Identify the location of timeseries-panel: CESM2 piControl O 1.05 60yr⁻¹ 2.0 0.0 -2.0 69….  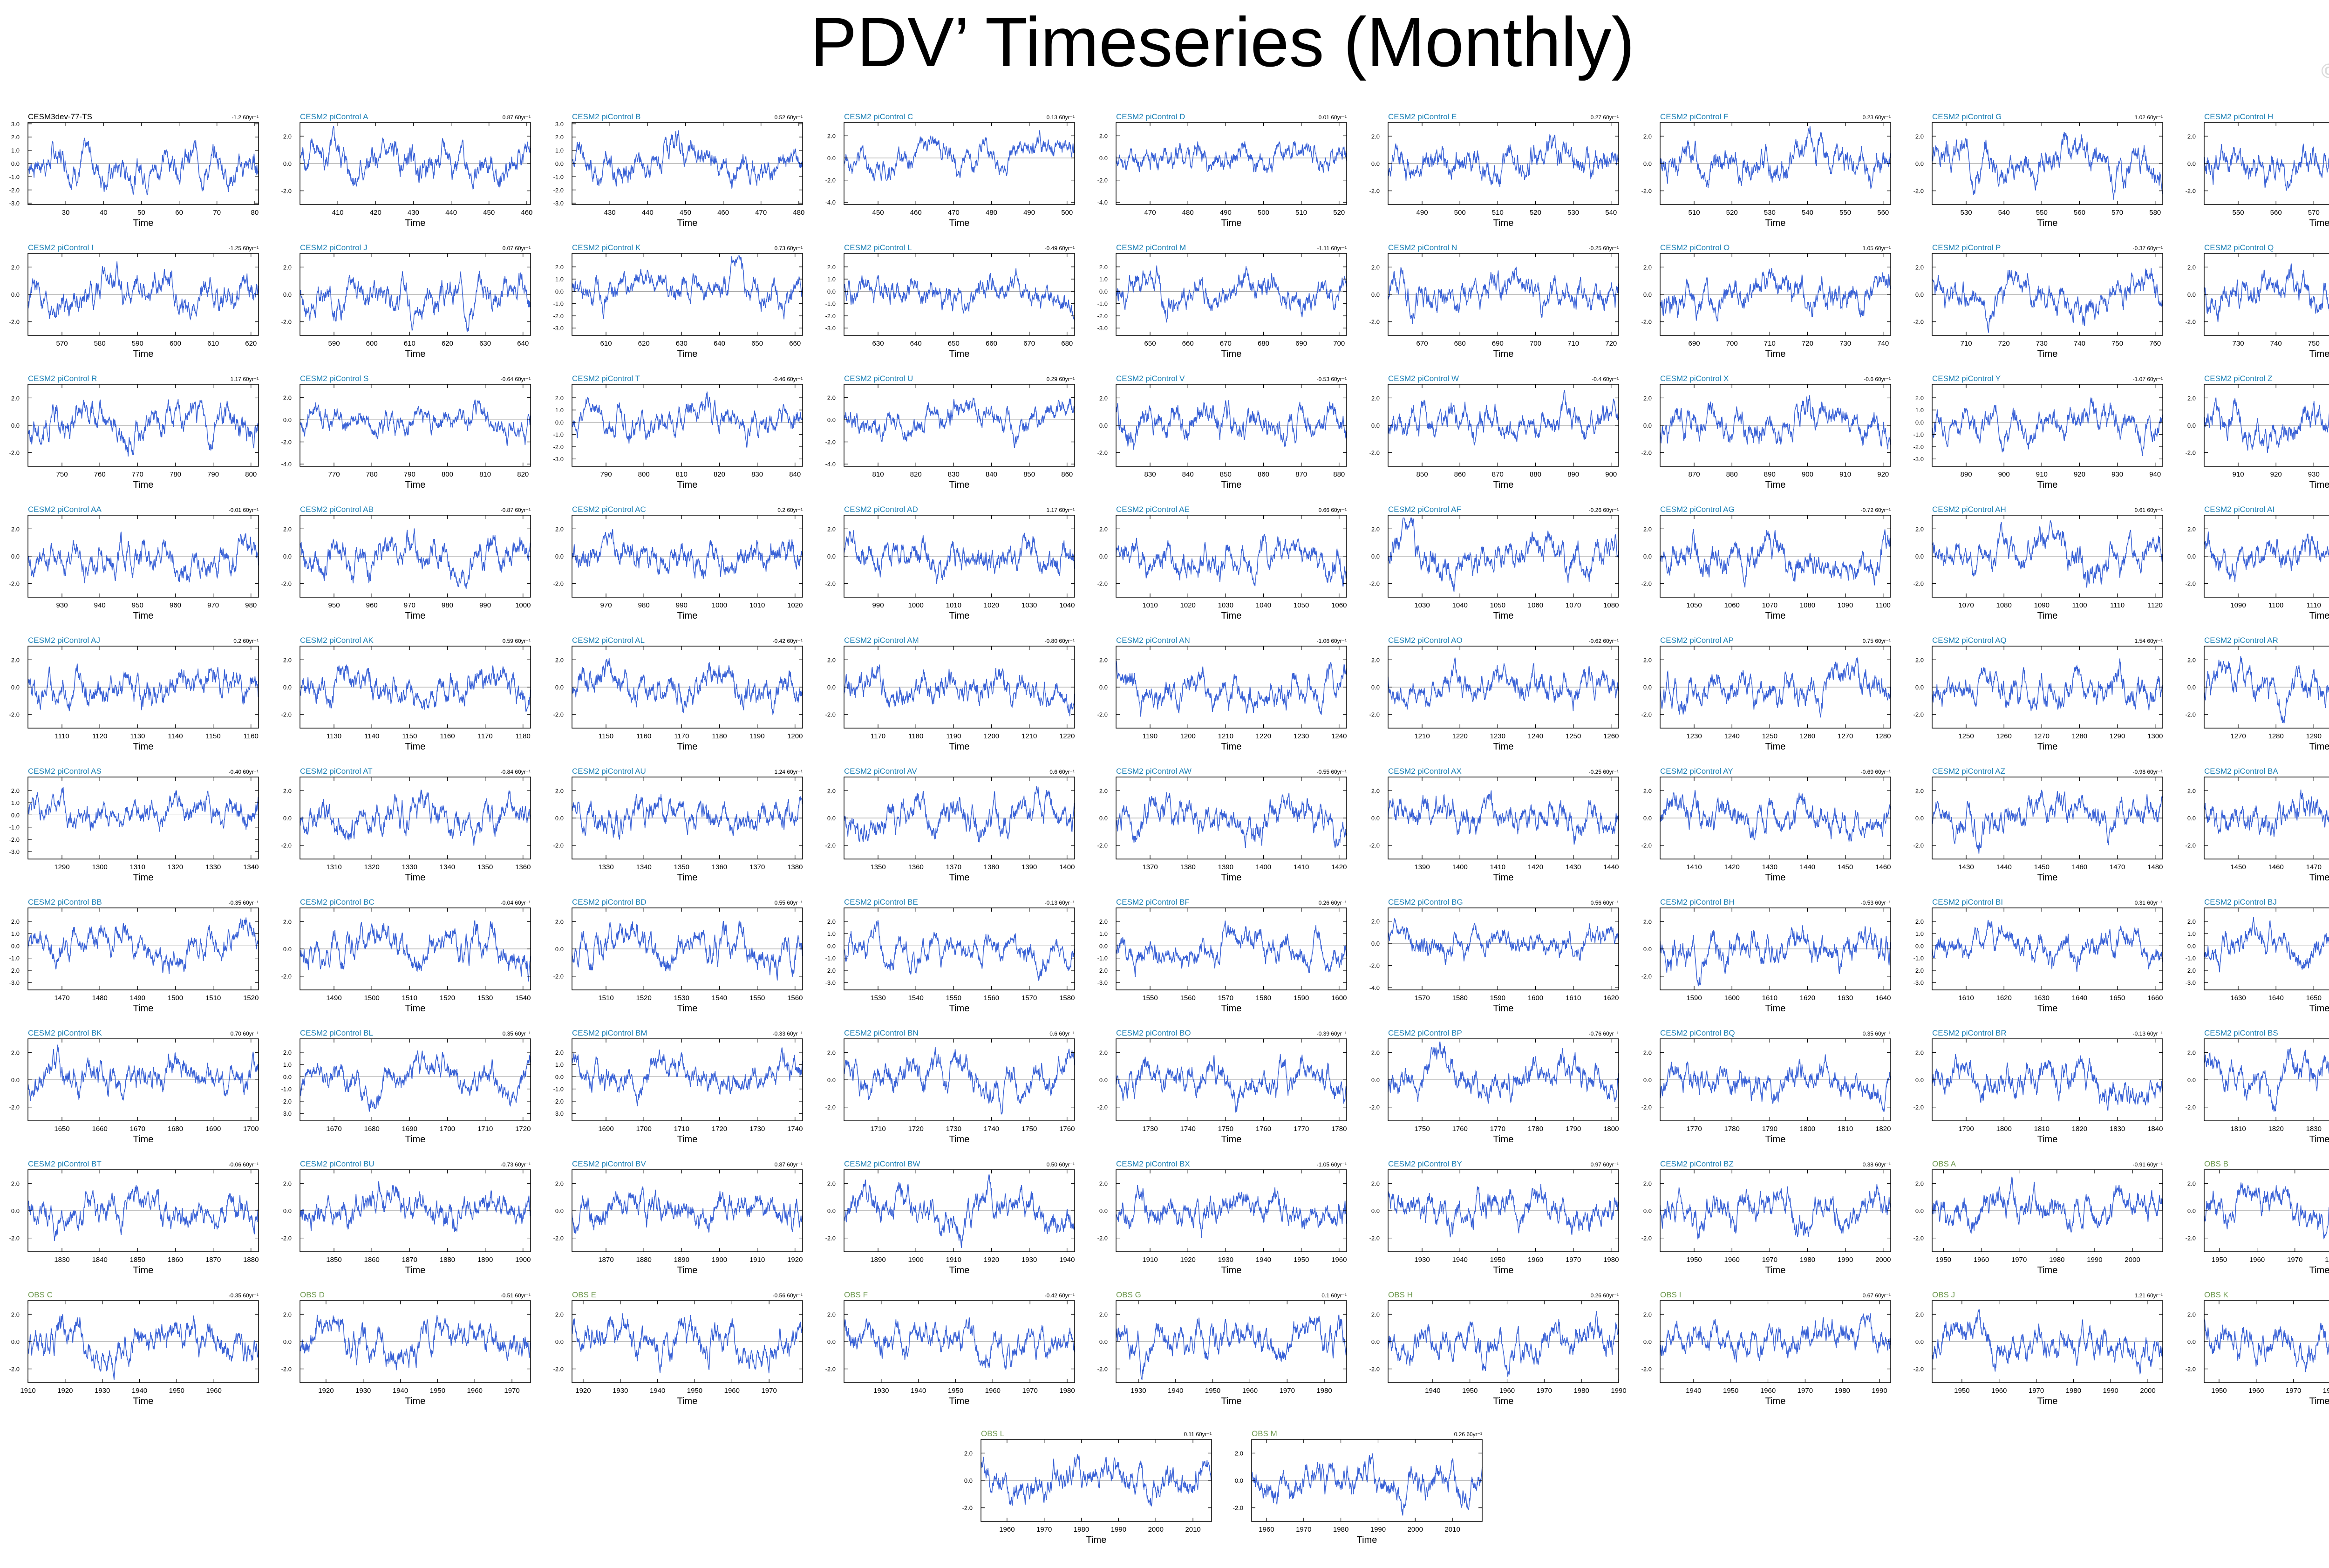
(1766, 301).